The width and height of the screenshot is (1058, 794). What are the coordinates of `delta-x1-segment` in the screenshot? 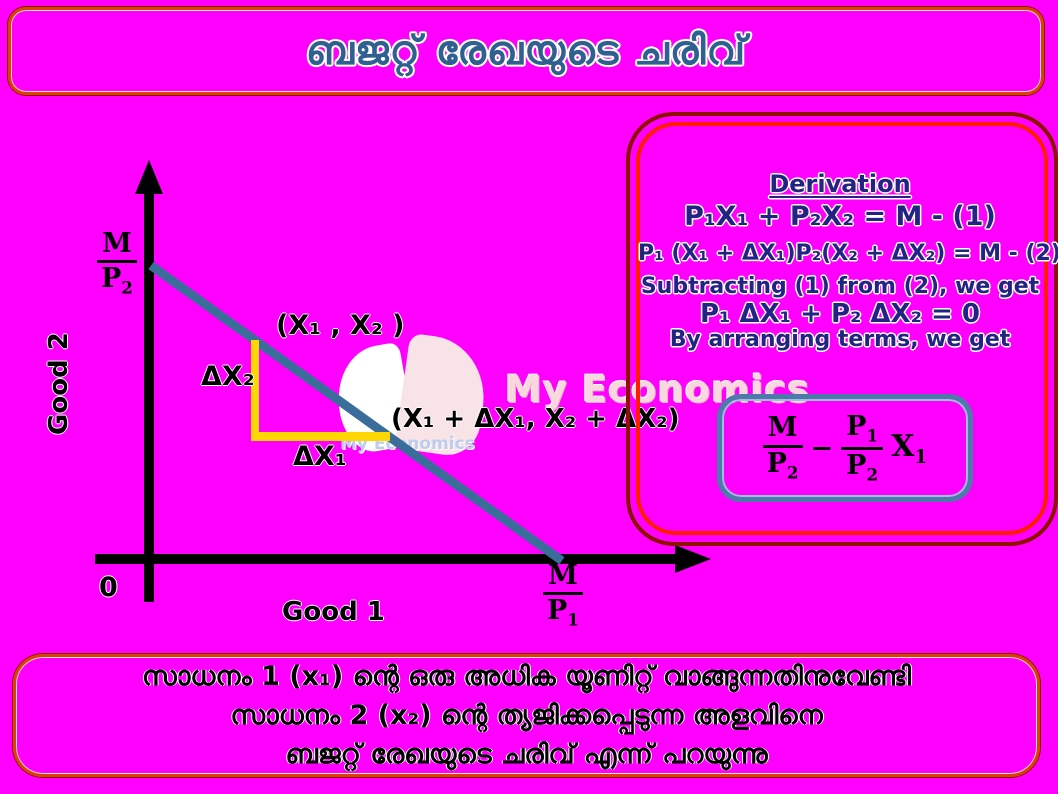 It's located at (320, 436).